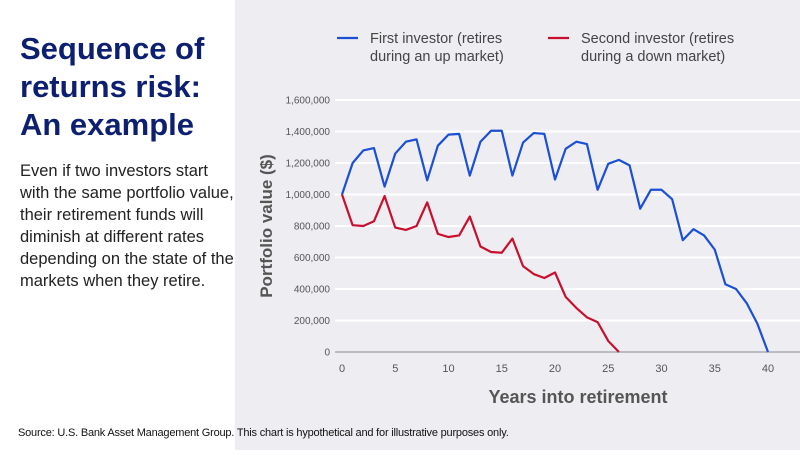  What do you see at coordinates (308, 164) in the screenshot?
I see `y-tick-label: 1,200,000` at bounding box center [308, 164].